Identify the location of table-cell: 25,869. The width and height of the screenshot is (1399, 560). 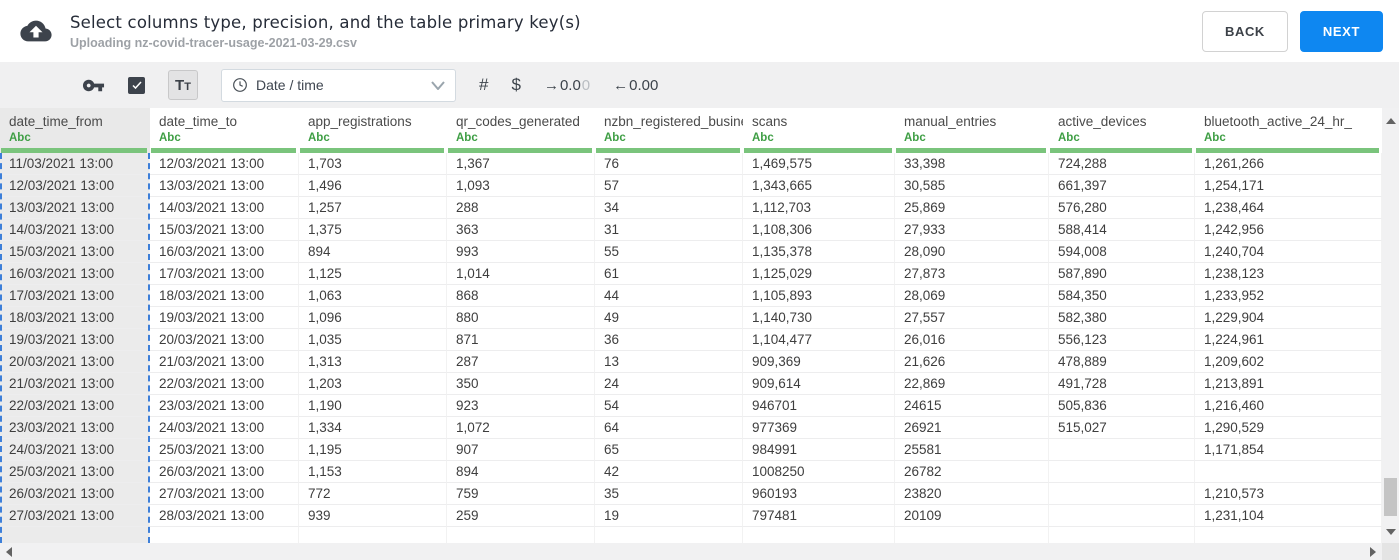
(972, 208).